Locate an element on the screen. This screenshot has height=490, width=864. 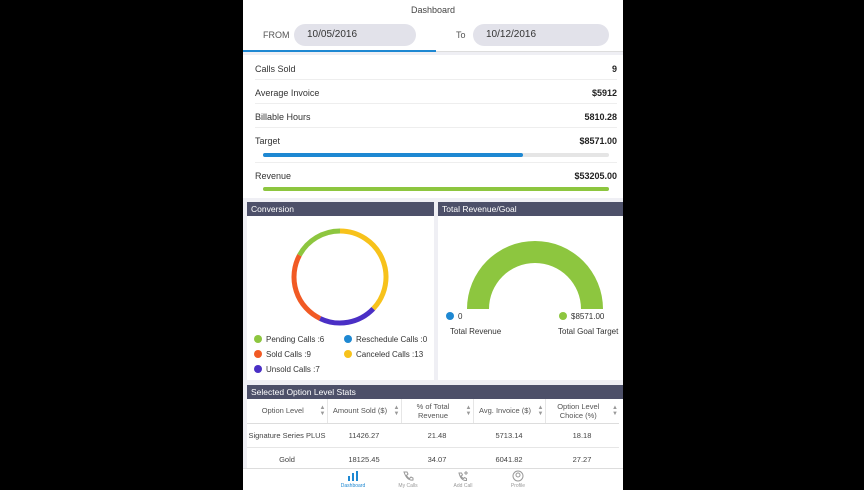
revenue-goal-title: Total Revenue/Goal is located at coordinates (530, 209).